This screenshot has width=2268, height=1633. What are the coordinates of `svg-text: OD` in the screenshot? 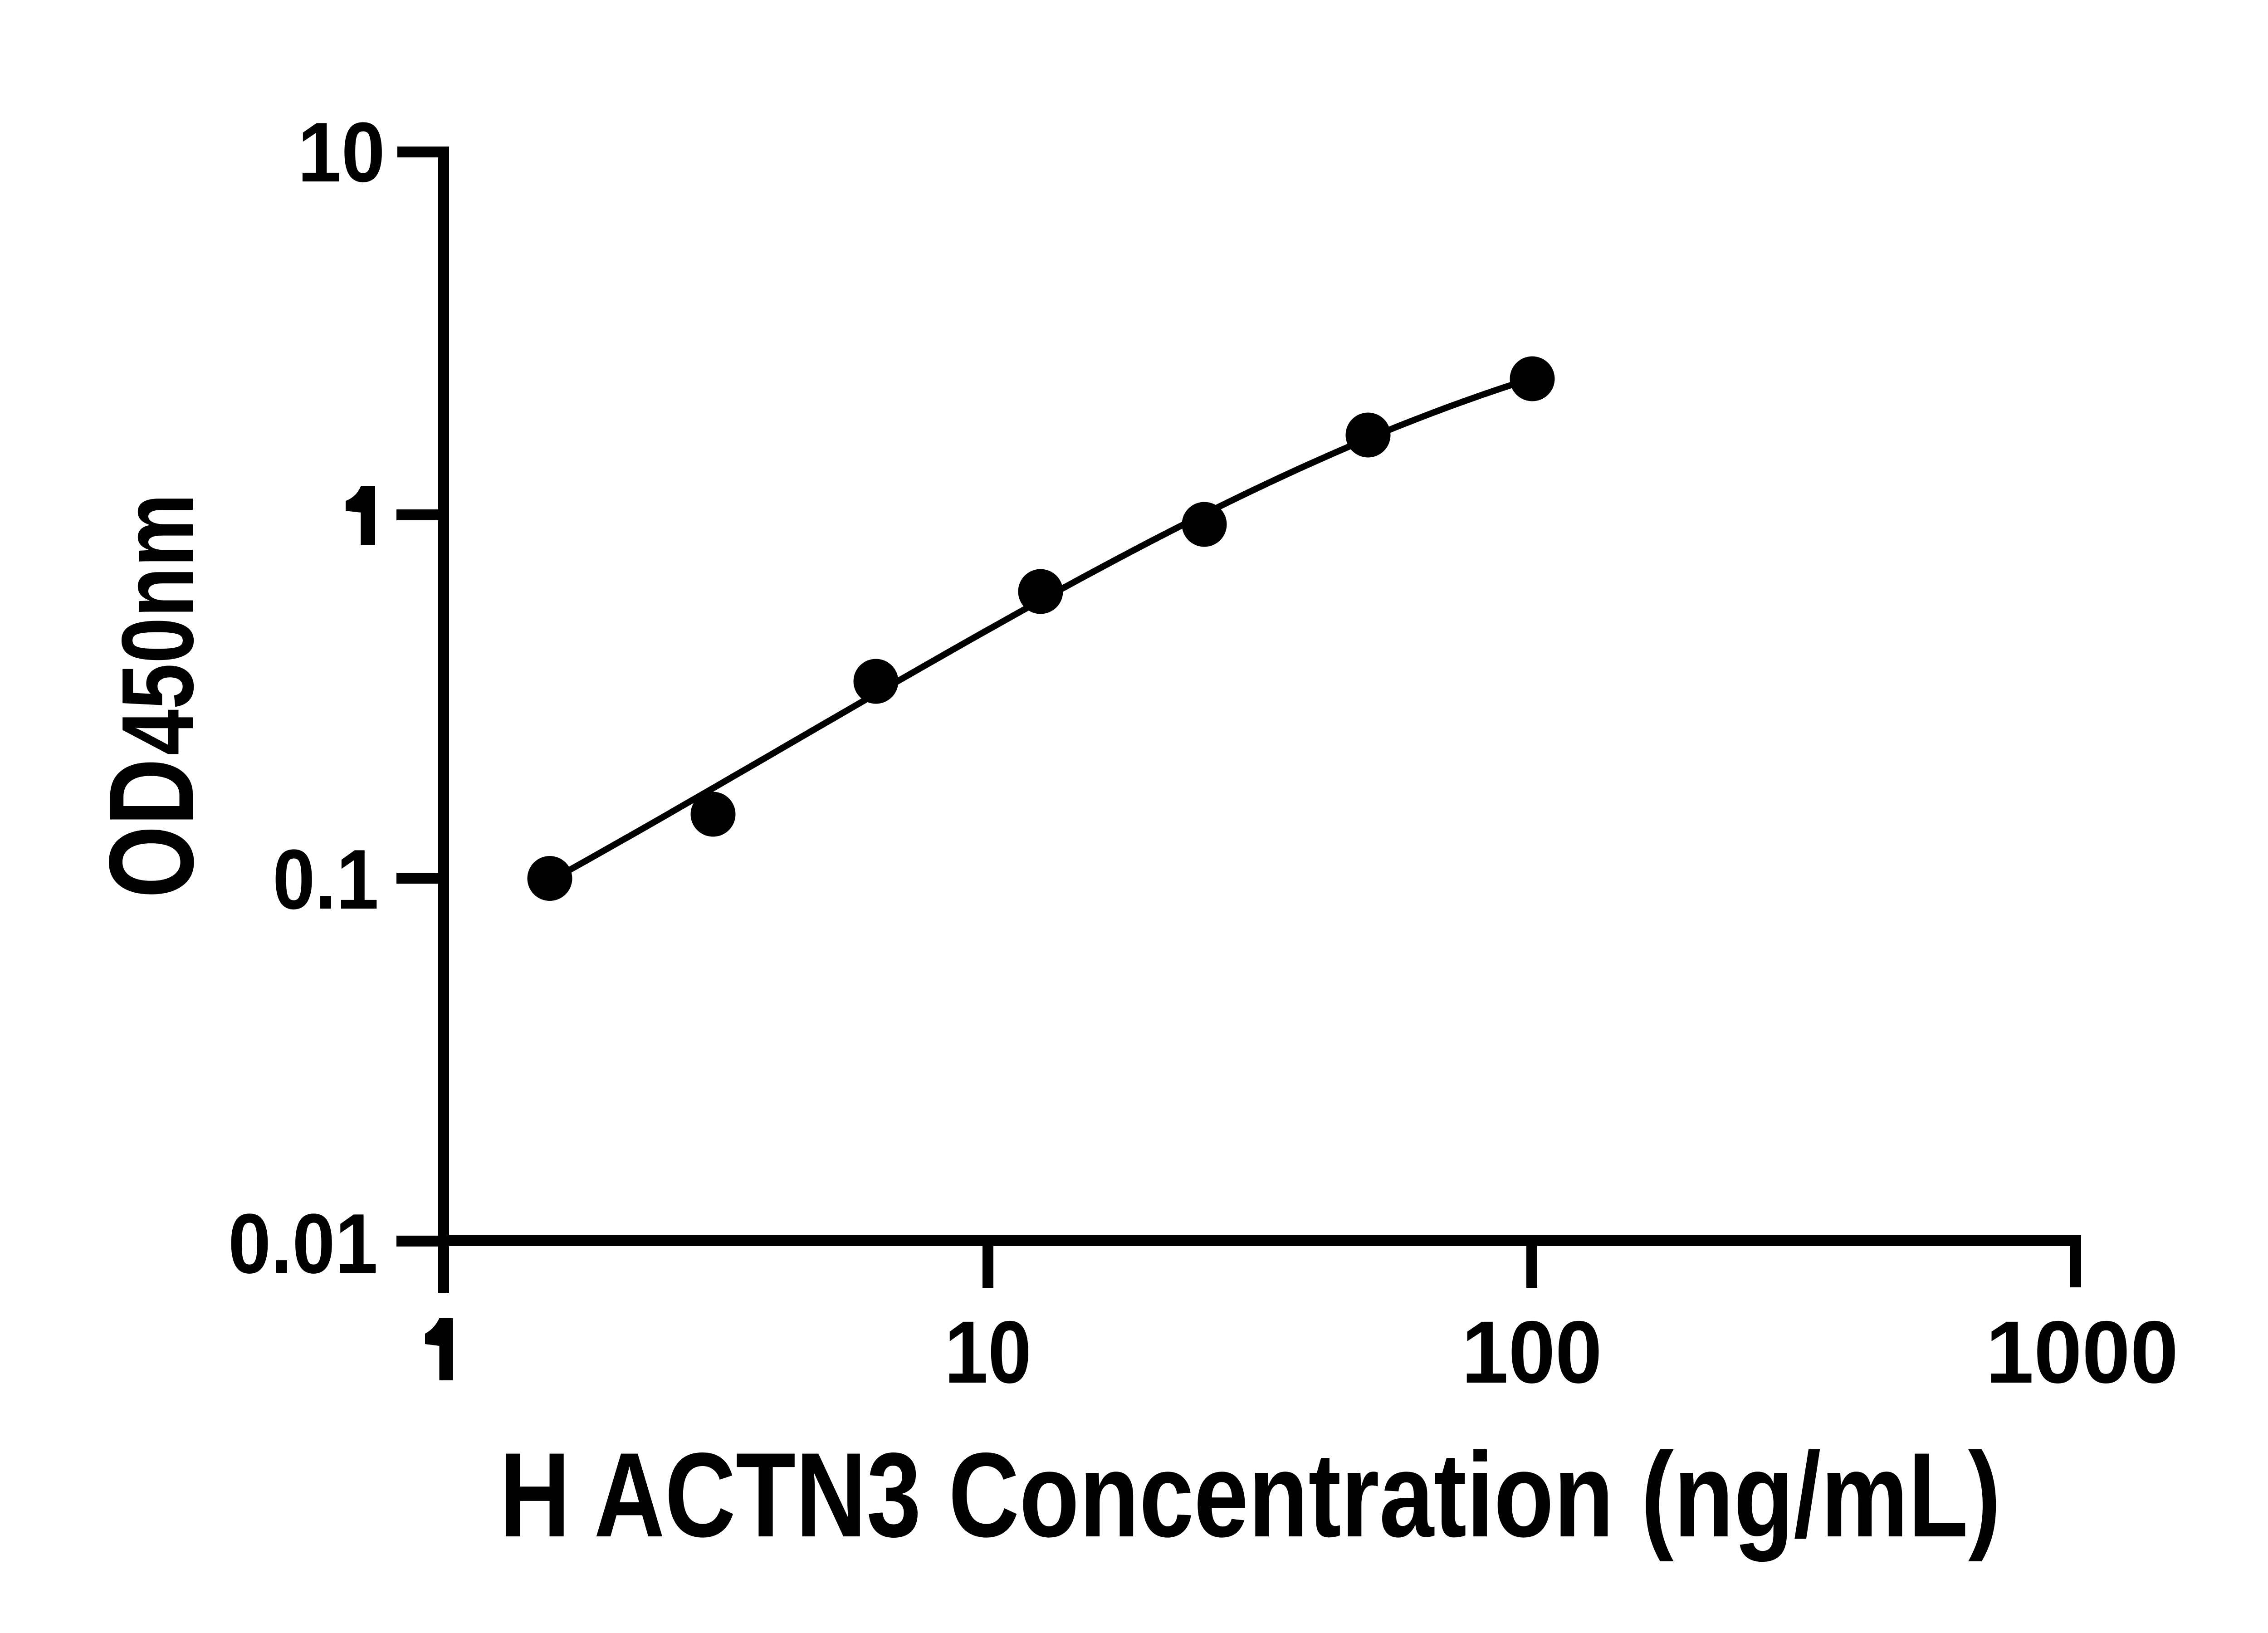 It's located at (151, 828).